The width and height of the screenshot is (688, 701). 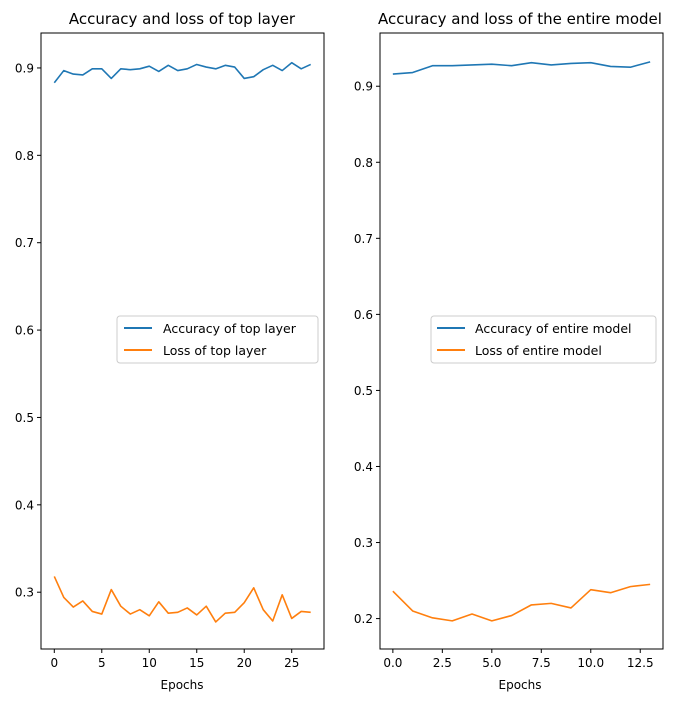 What do you see at coordinates (538, 350) in the screenshot?
I see `legend-label-loss: Loss of entire model` at bounding box center [538, 350].